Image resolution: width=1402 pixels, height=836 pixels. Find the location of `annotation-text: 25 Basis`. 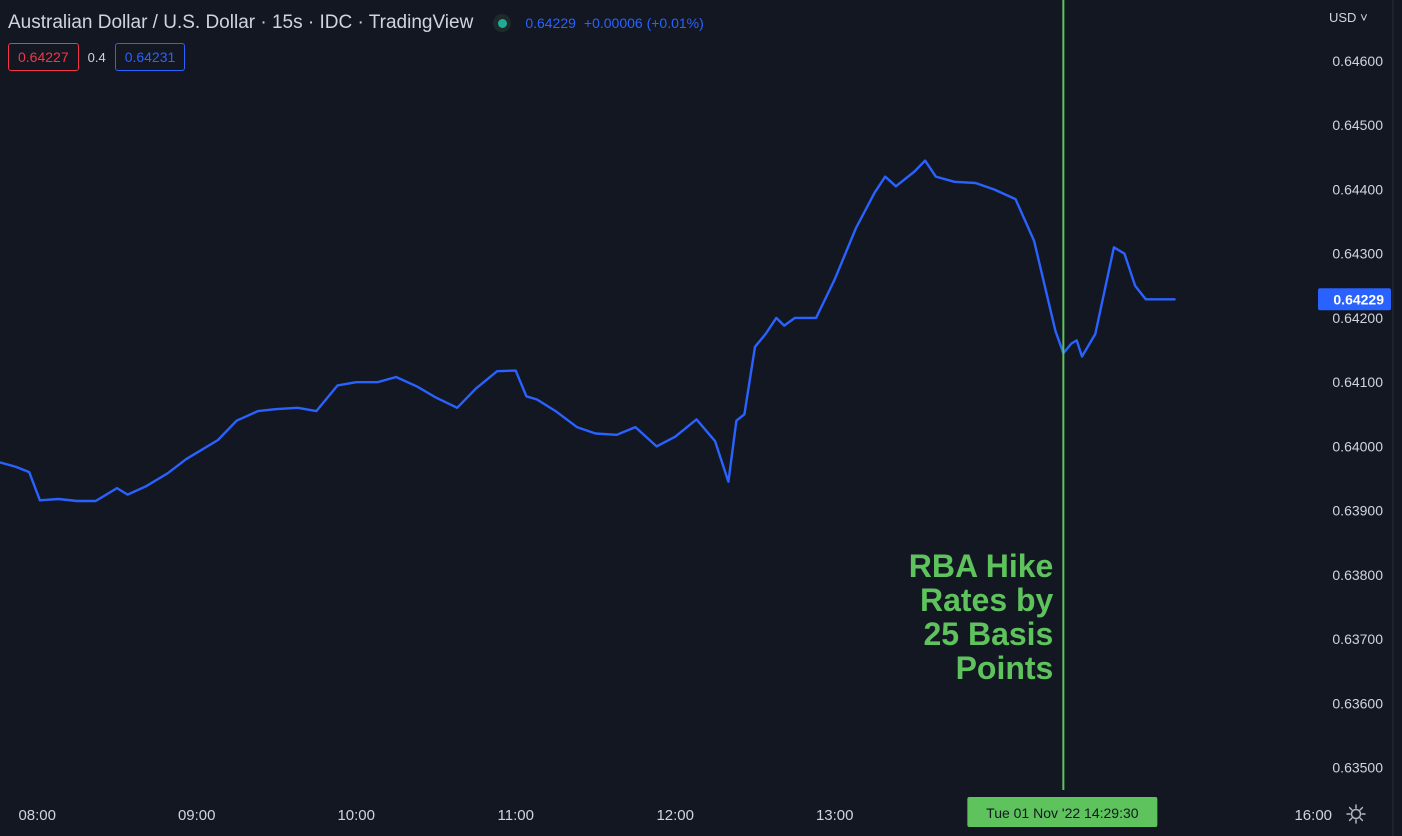

annotation-text: 25 Basis is located at coordinates (988, 634).